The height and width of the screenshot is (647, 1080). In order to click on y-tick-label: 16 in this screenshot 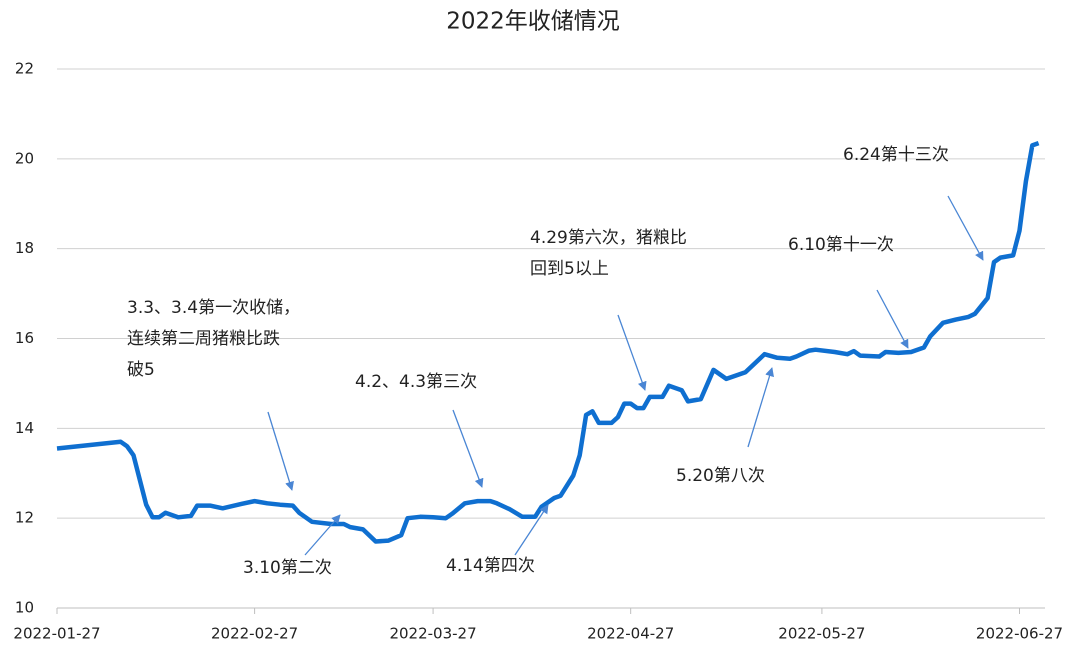, I will do `click(24, 338)`.